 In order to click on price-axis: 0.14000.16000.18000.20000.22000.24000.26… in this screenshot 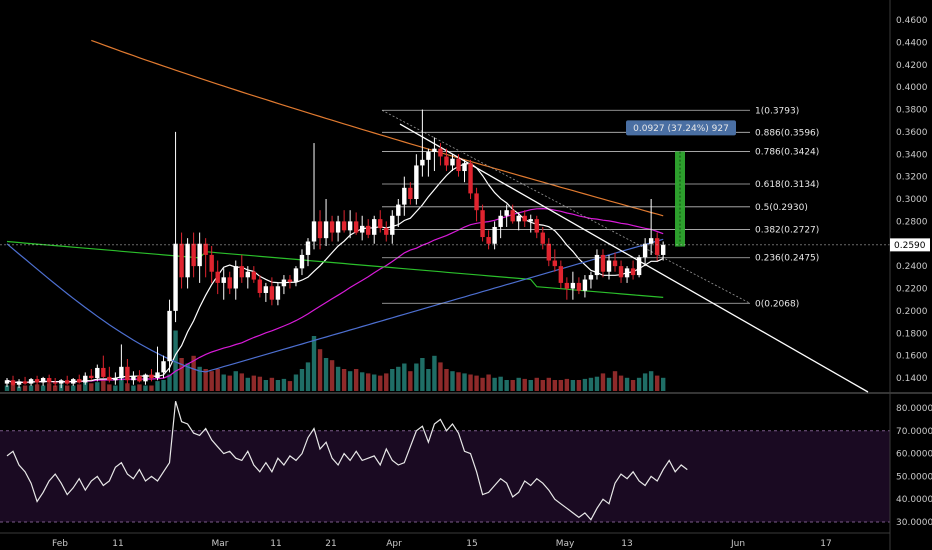, I will do `click(908, 275)`.